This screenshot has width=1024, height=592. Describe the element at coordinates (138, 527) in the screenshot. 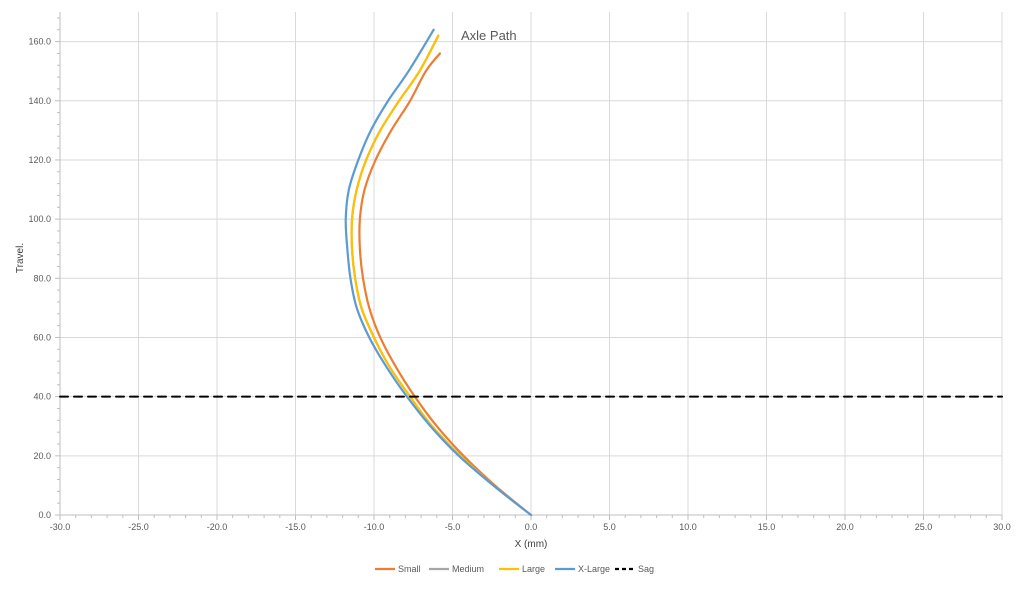

I see `x-tick-label: -25.0` at that location.